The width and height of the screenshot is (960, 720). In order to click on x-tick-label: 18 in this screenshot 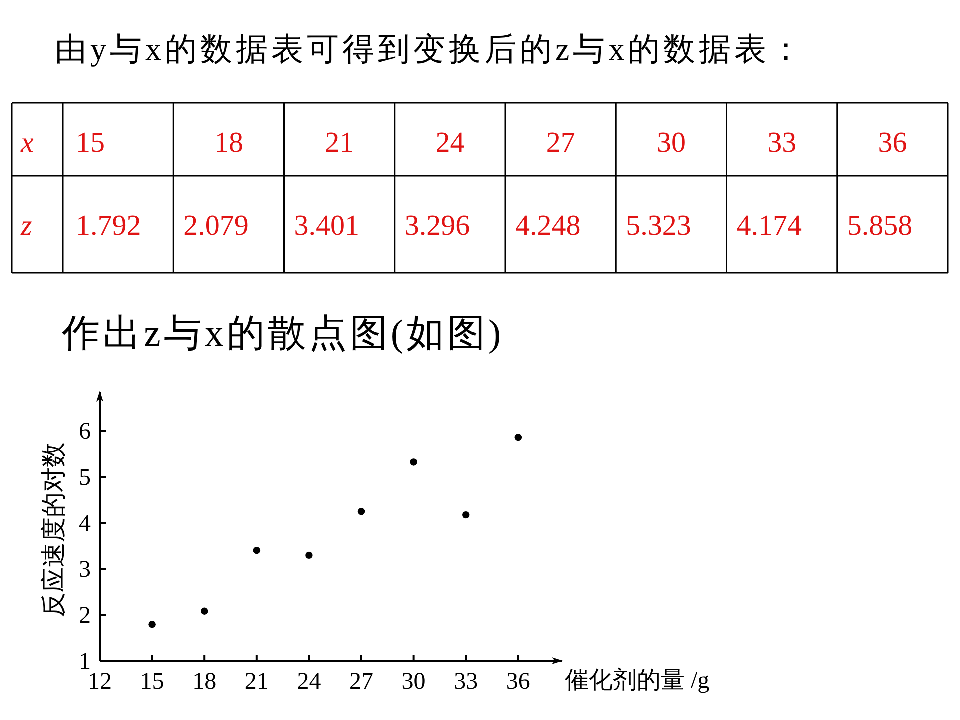, I will do `click(204, 682)`.